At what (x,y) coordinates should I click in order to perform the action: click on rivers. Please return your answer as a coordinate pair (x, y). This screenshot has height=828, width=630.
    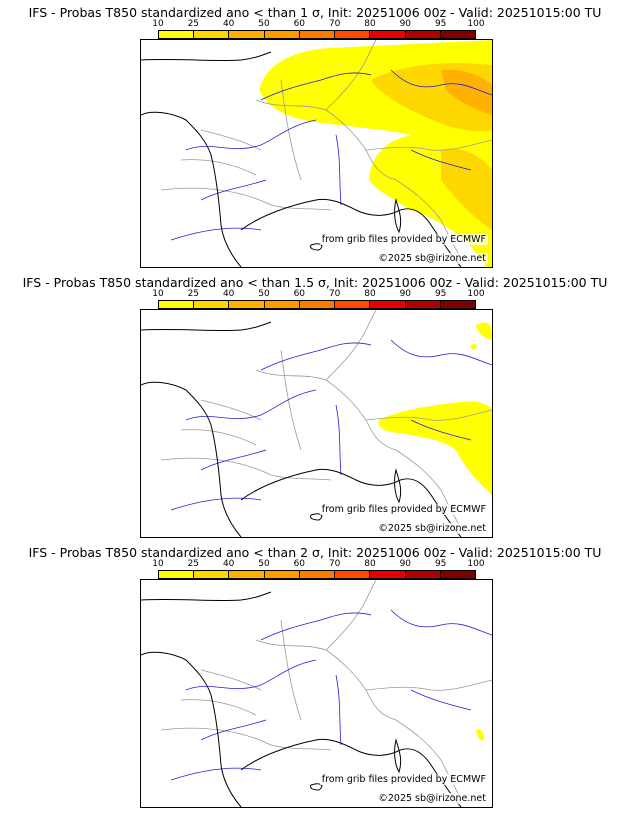
    Looking at the image, I should click on (331, 695).